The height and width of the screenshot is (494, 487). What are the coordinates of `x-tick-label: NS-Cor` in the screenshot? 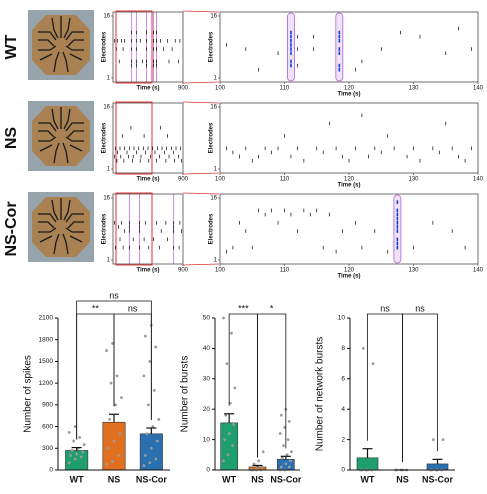 It's located at (437, 479).